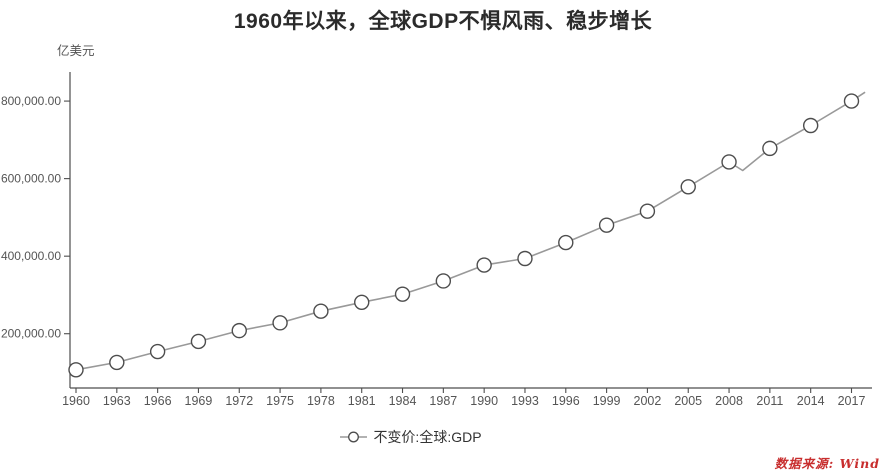  Describe the element at coordinates (852, 401) in the screenshot. I see `x-tick-label: 2017` at that location.